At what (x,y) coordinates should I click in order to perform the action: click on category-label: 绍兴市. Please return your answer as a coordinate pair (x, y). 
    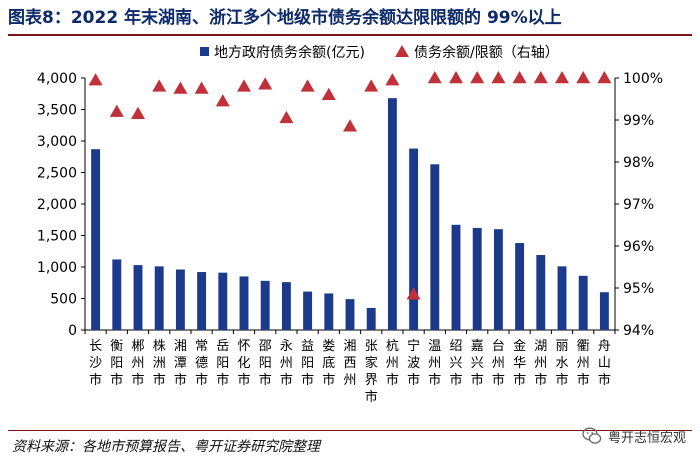
    Looking at the image, I should click on (455, 363).